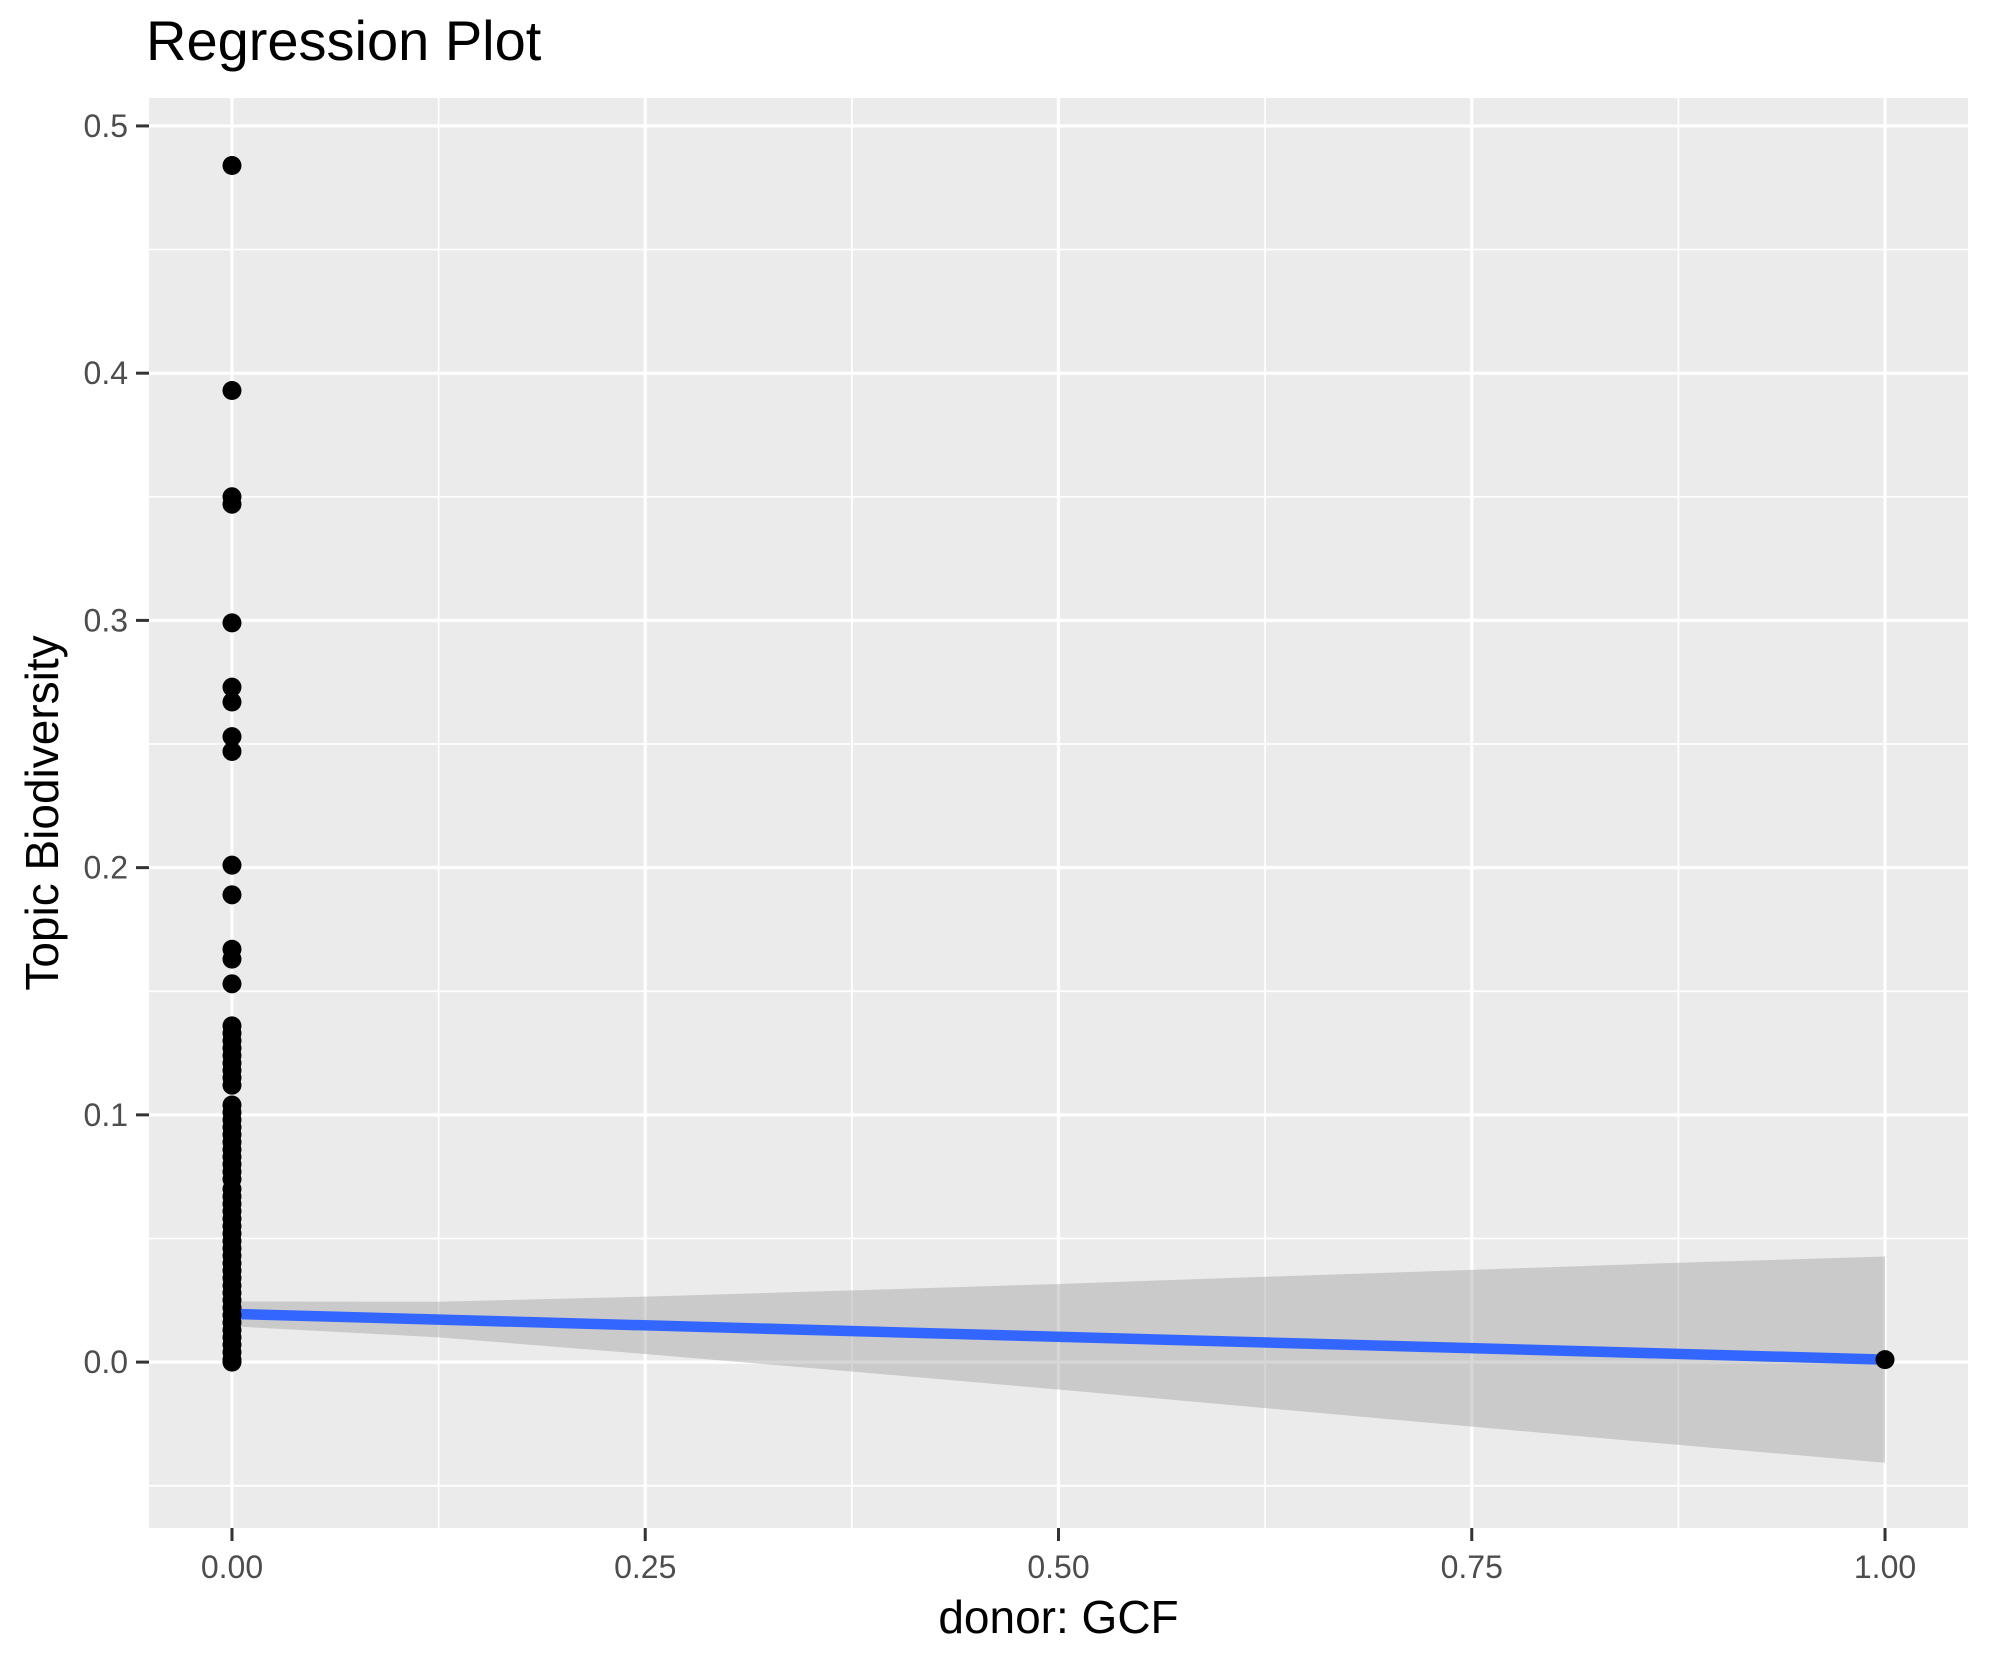 Image resolution: width=1990 pixels, height=1665 pixels. Describe the element at coordinates (106, 868) in the screenshot. I see `y-tick-label: 0.2` at that location.